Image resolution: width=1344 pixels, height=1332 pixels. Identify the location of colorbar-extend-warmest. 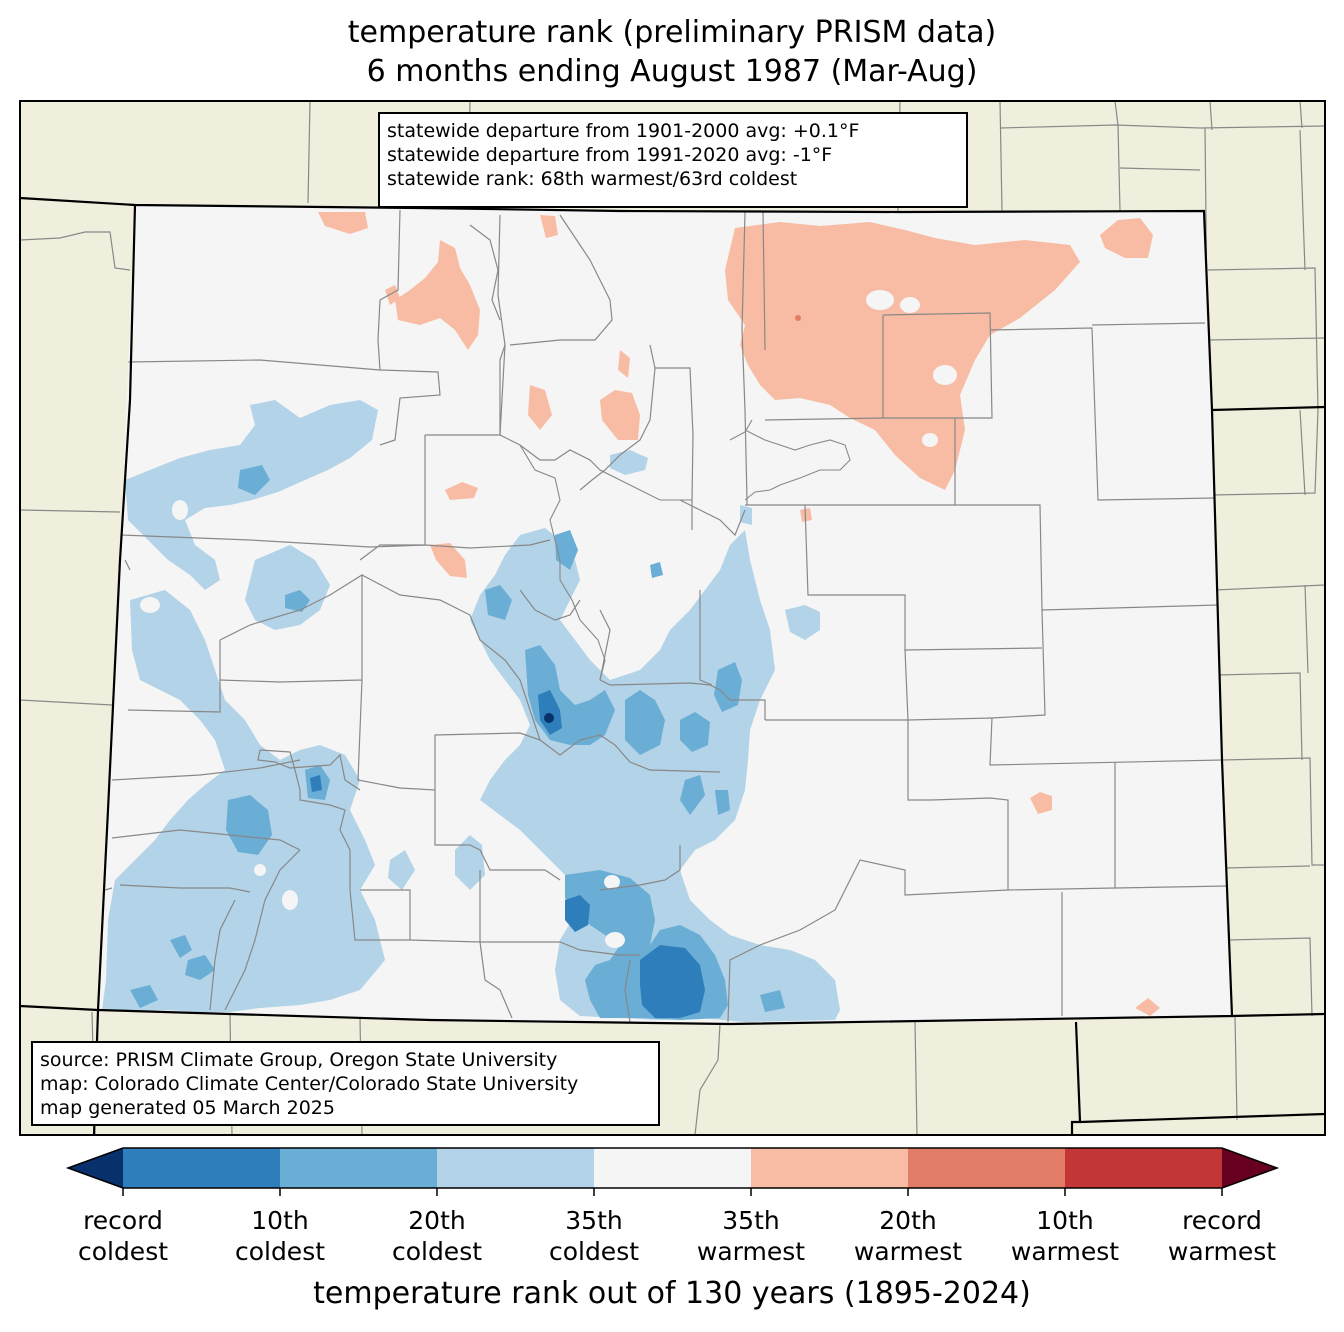
(1249, 1168).